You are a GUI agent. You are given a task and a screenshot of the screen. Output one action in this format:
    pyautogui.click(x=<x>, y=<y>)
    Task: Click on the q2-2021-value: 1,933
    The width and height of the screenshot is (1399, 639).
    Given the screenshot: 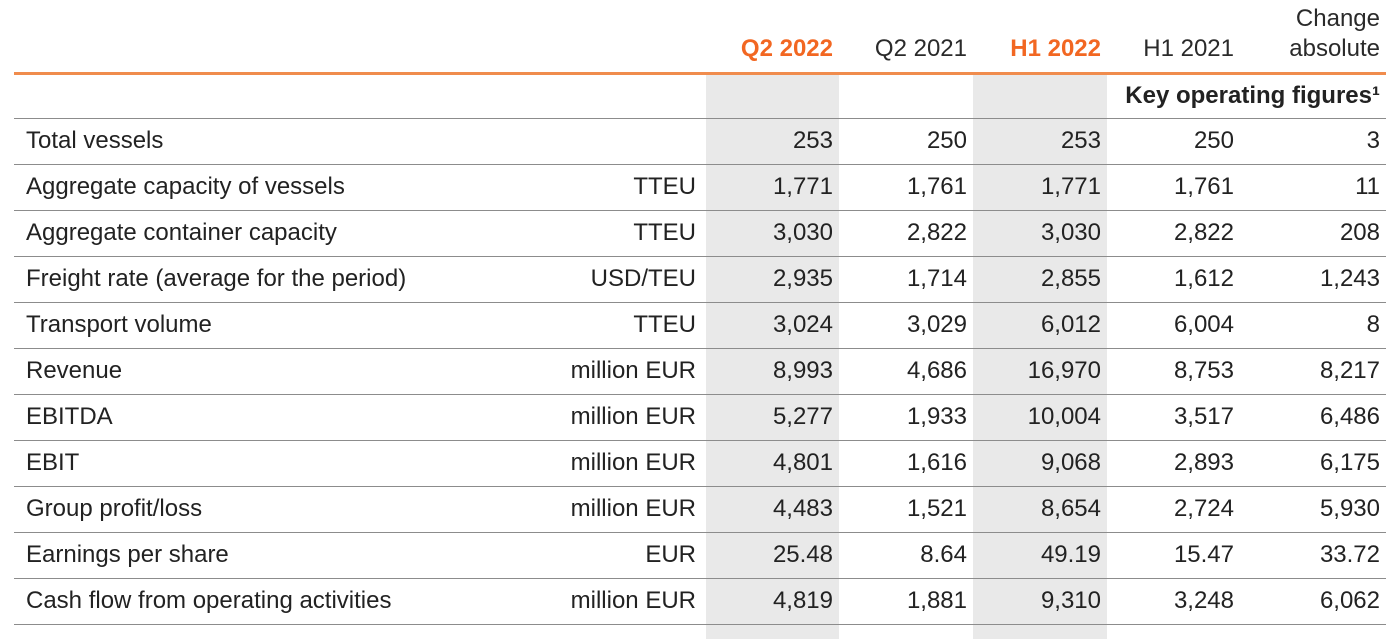 What is the action you would take?
    pyautogui.click(x=906, y=417)
    